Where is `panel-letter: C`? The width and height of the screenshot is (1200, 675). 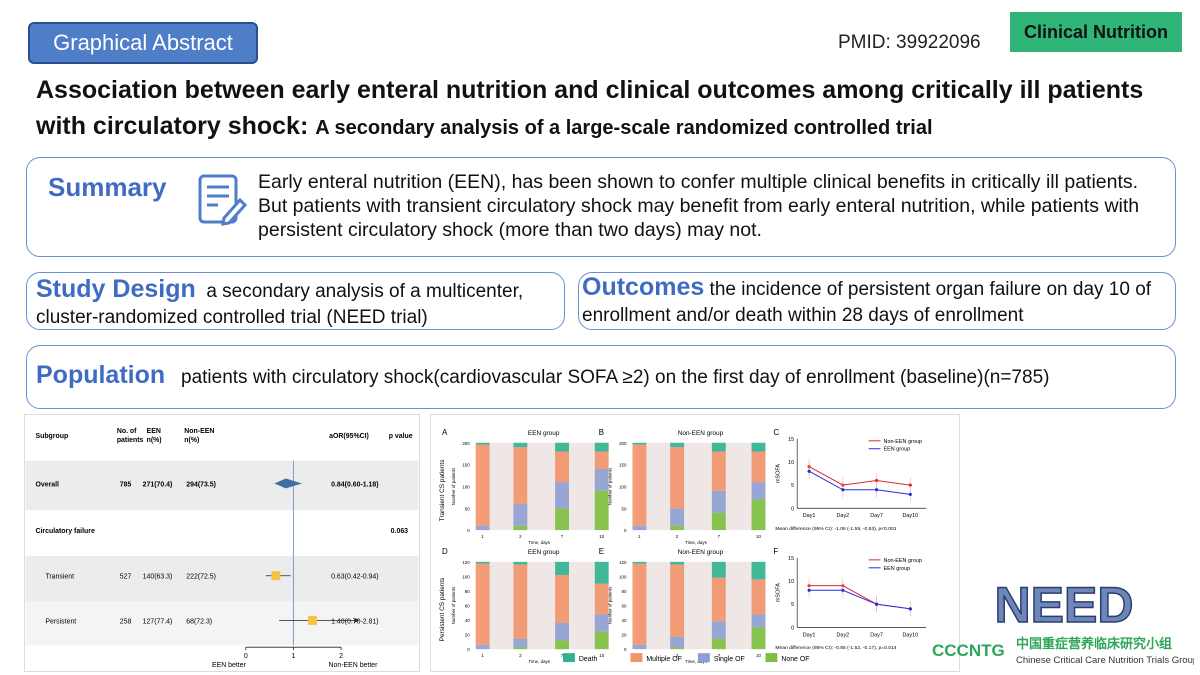
panel-letter: C is located at coordinates (776, 432).